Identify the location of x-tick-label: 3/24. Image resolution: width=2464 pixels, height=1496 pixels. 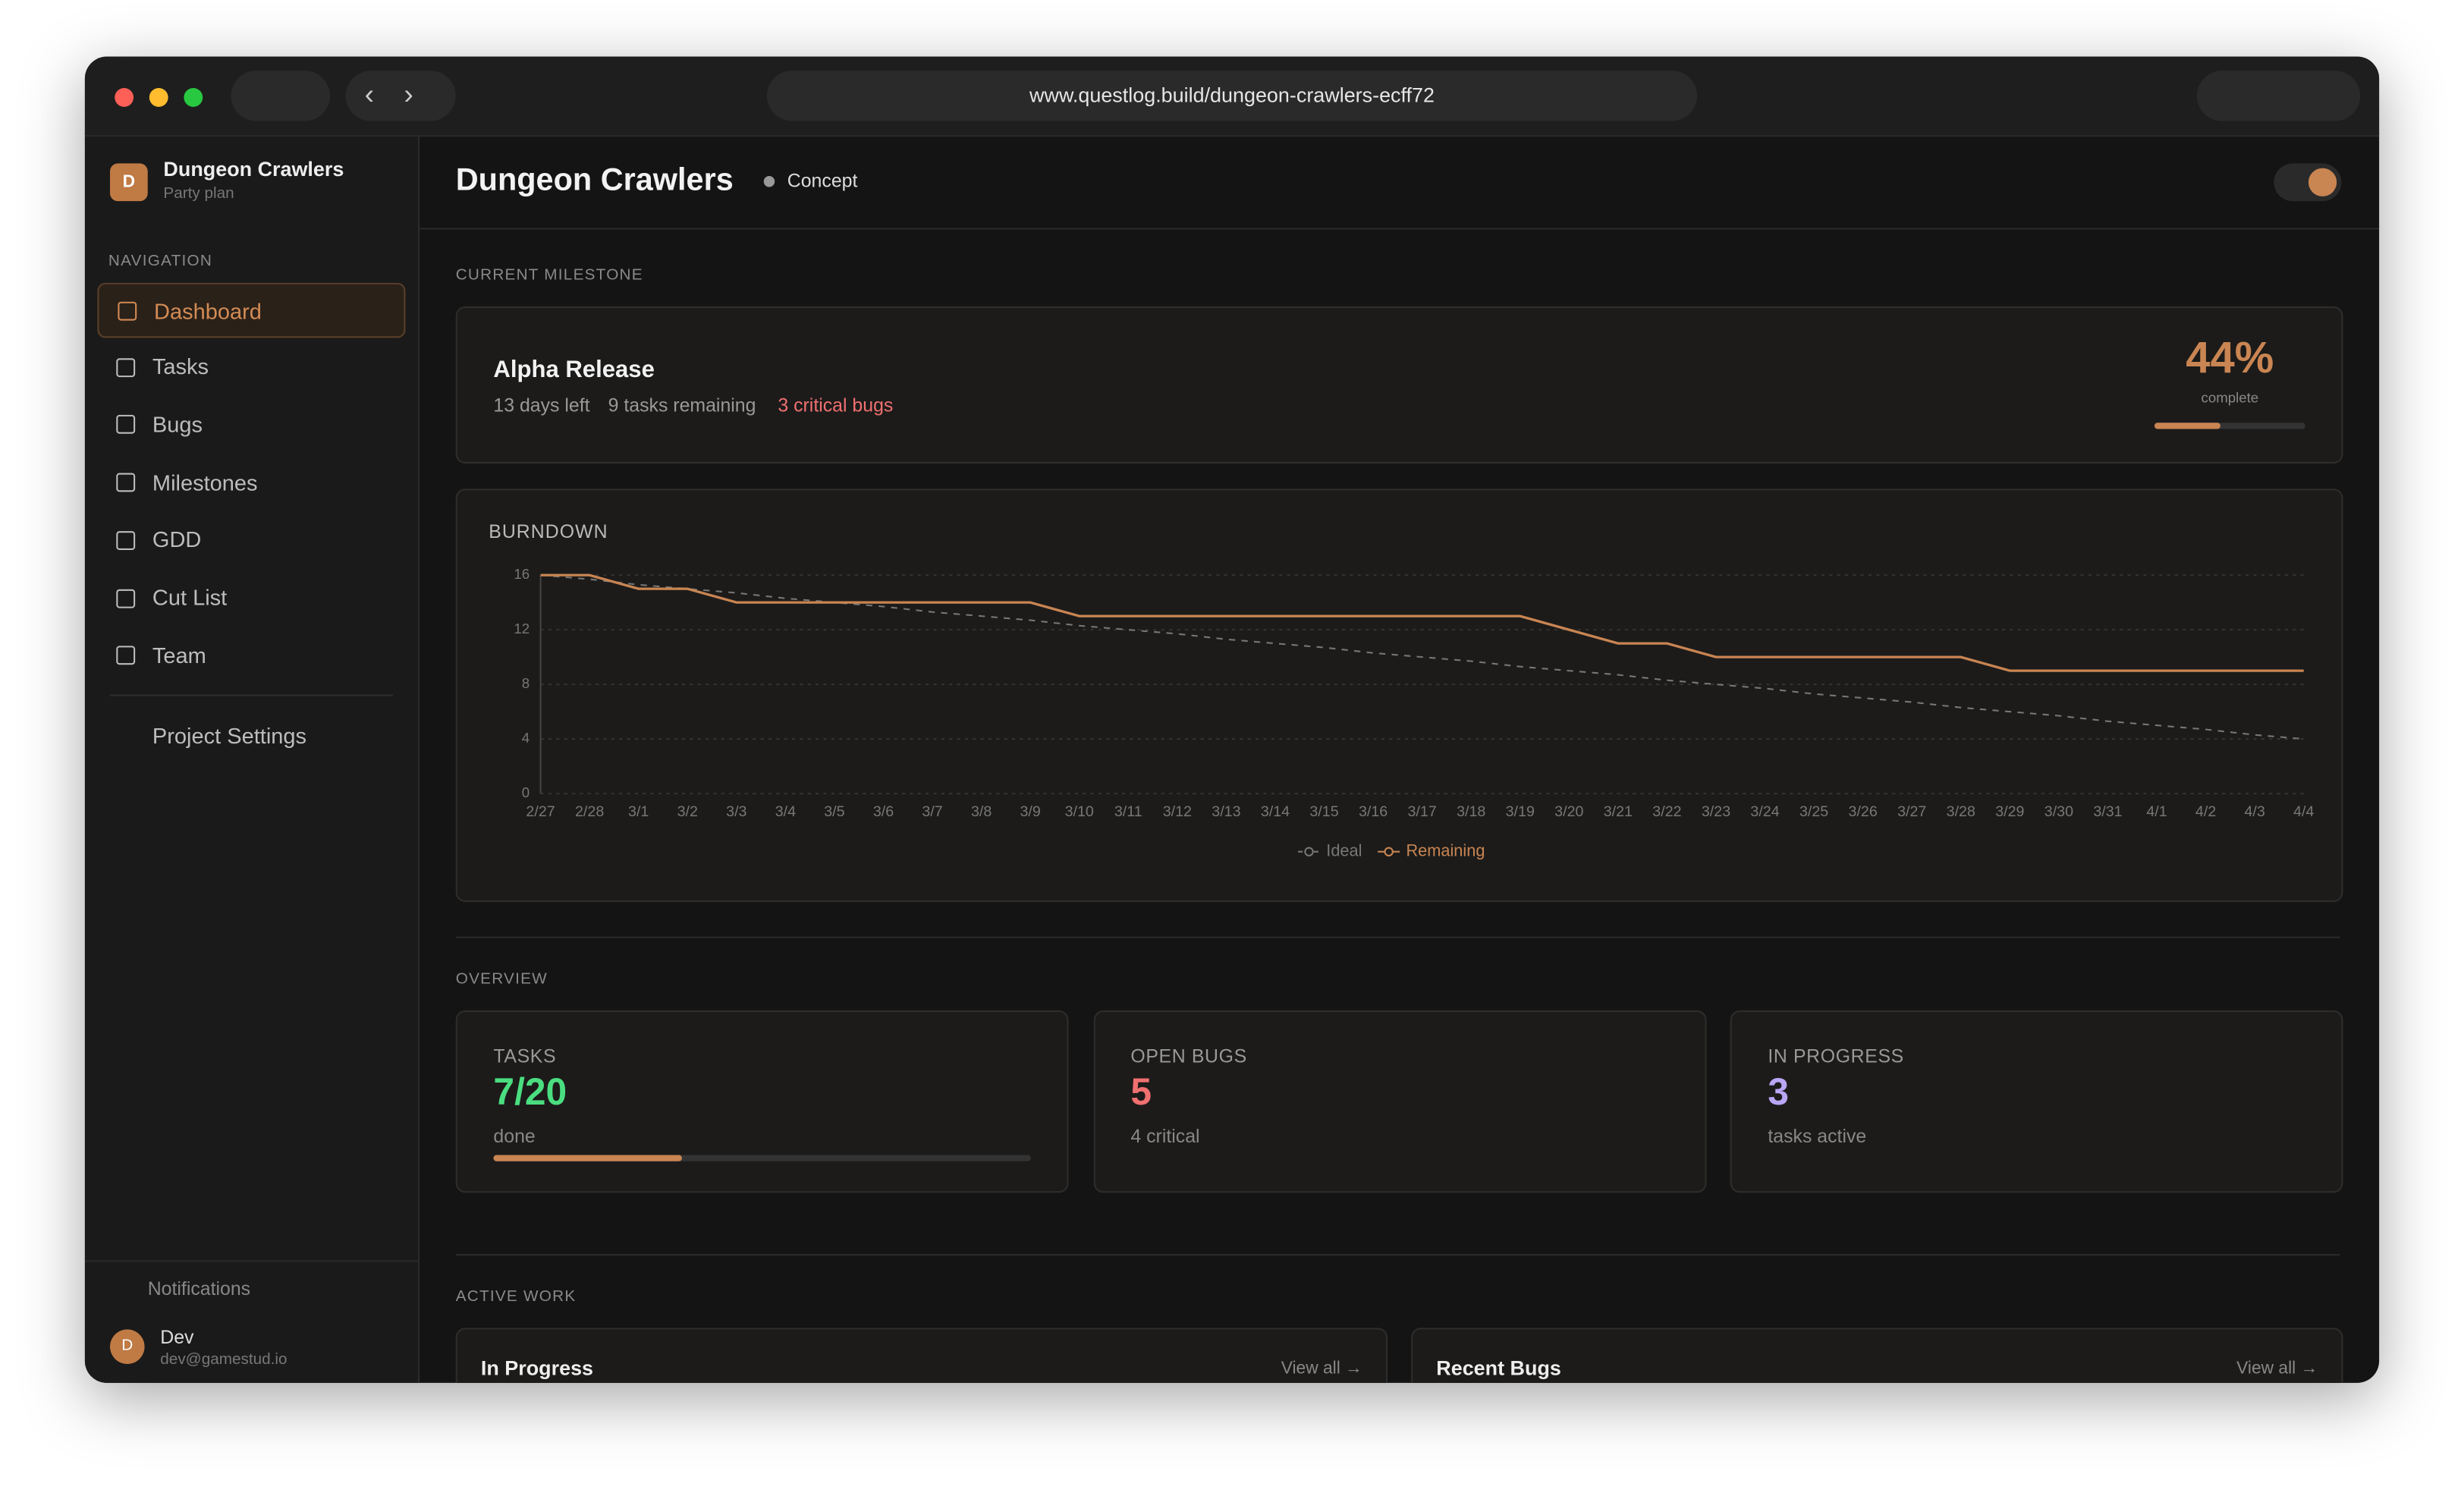
(1764, 811).